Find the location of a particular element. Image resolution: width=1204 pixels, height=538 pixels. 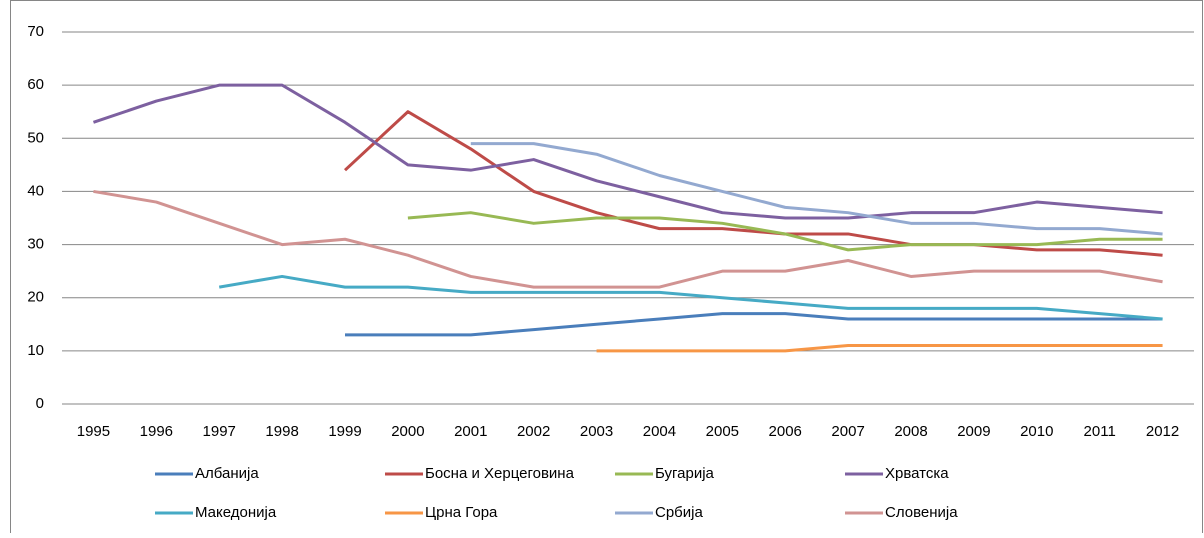

x-tick-label: 1995 is located at coordinates (93, 431).